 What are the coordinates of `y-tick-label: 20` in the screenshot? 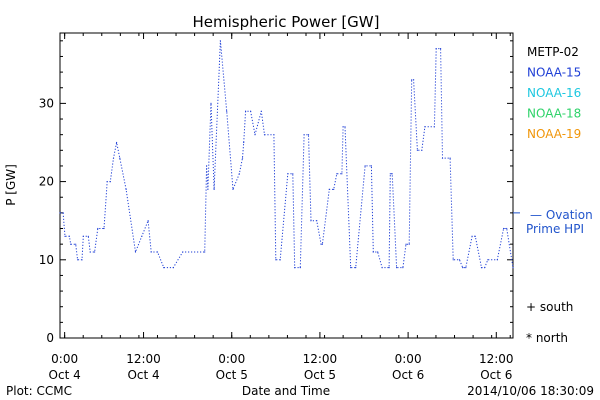 It's located at (46, 182).